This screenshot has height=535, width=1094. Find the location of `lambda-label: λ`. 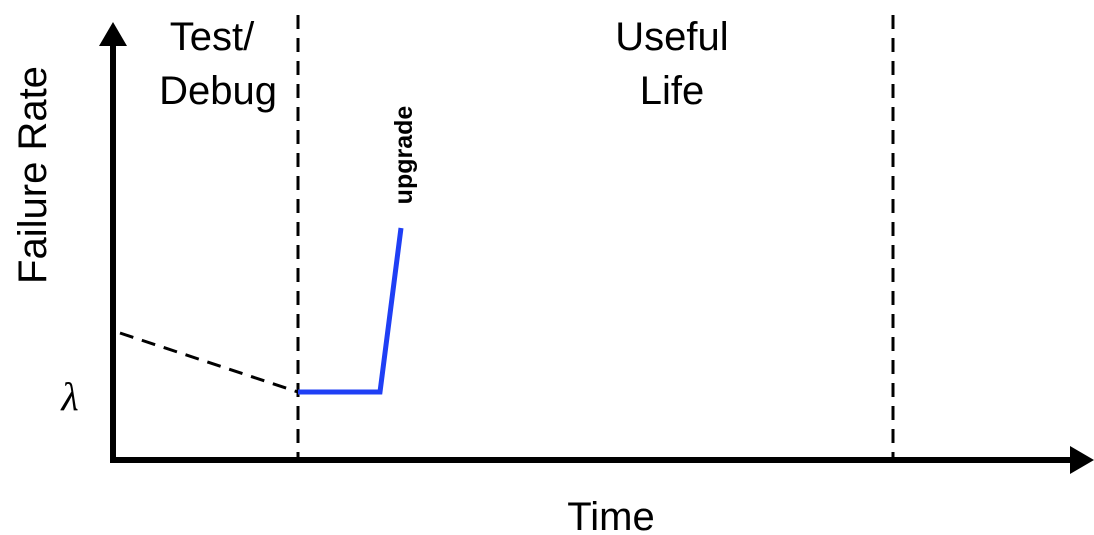

lambda-label: λ is located at coordinates (69, 396).